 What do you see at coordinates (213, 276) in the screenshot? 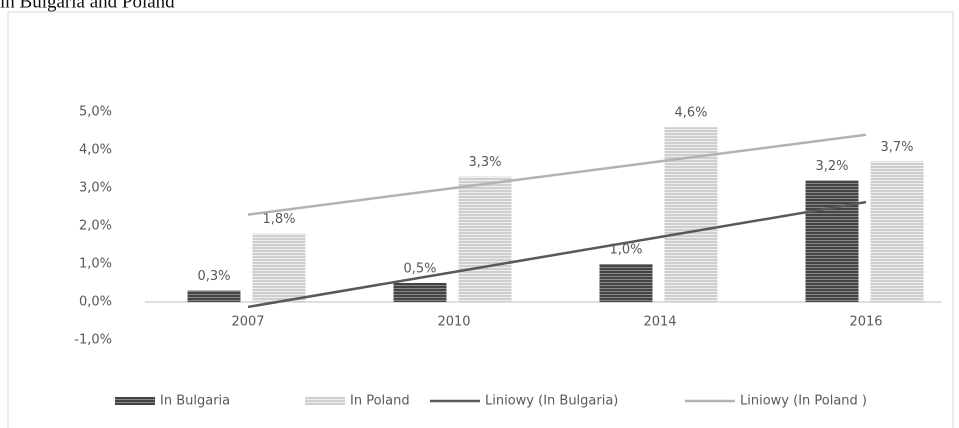
I see `data-label: 0,3%` at bounding box center [213, 276].